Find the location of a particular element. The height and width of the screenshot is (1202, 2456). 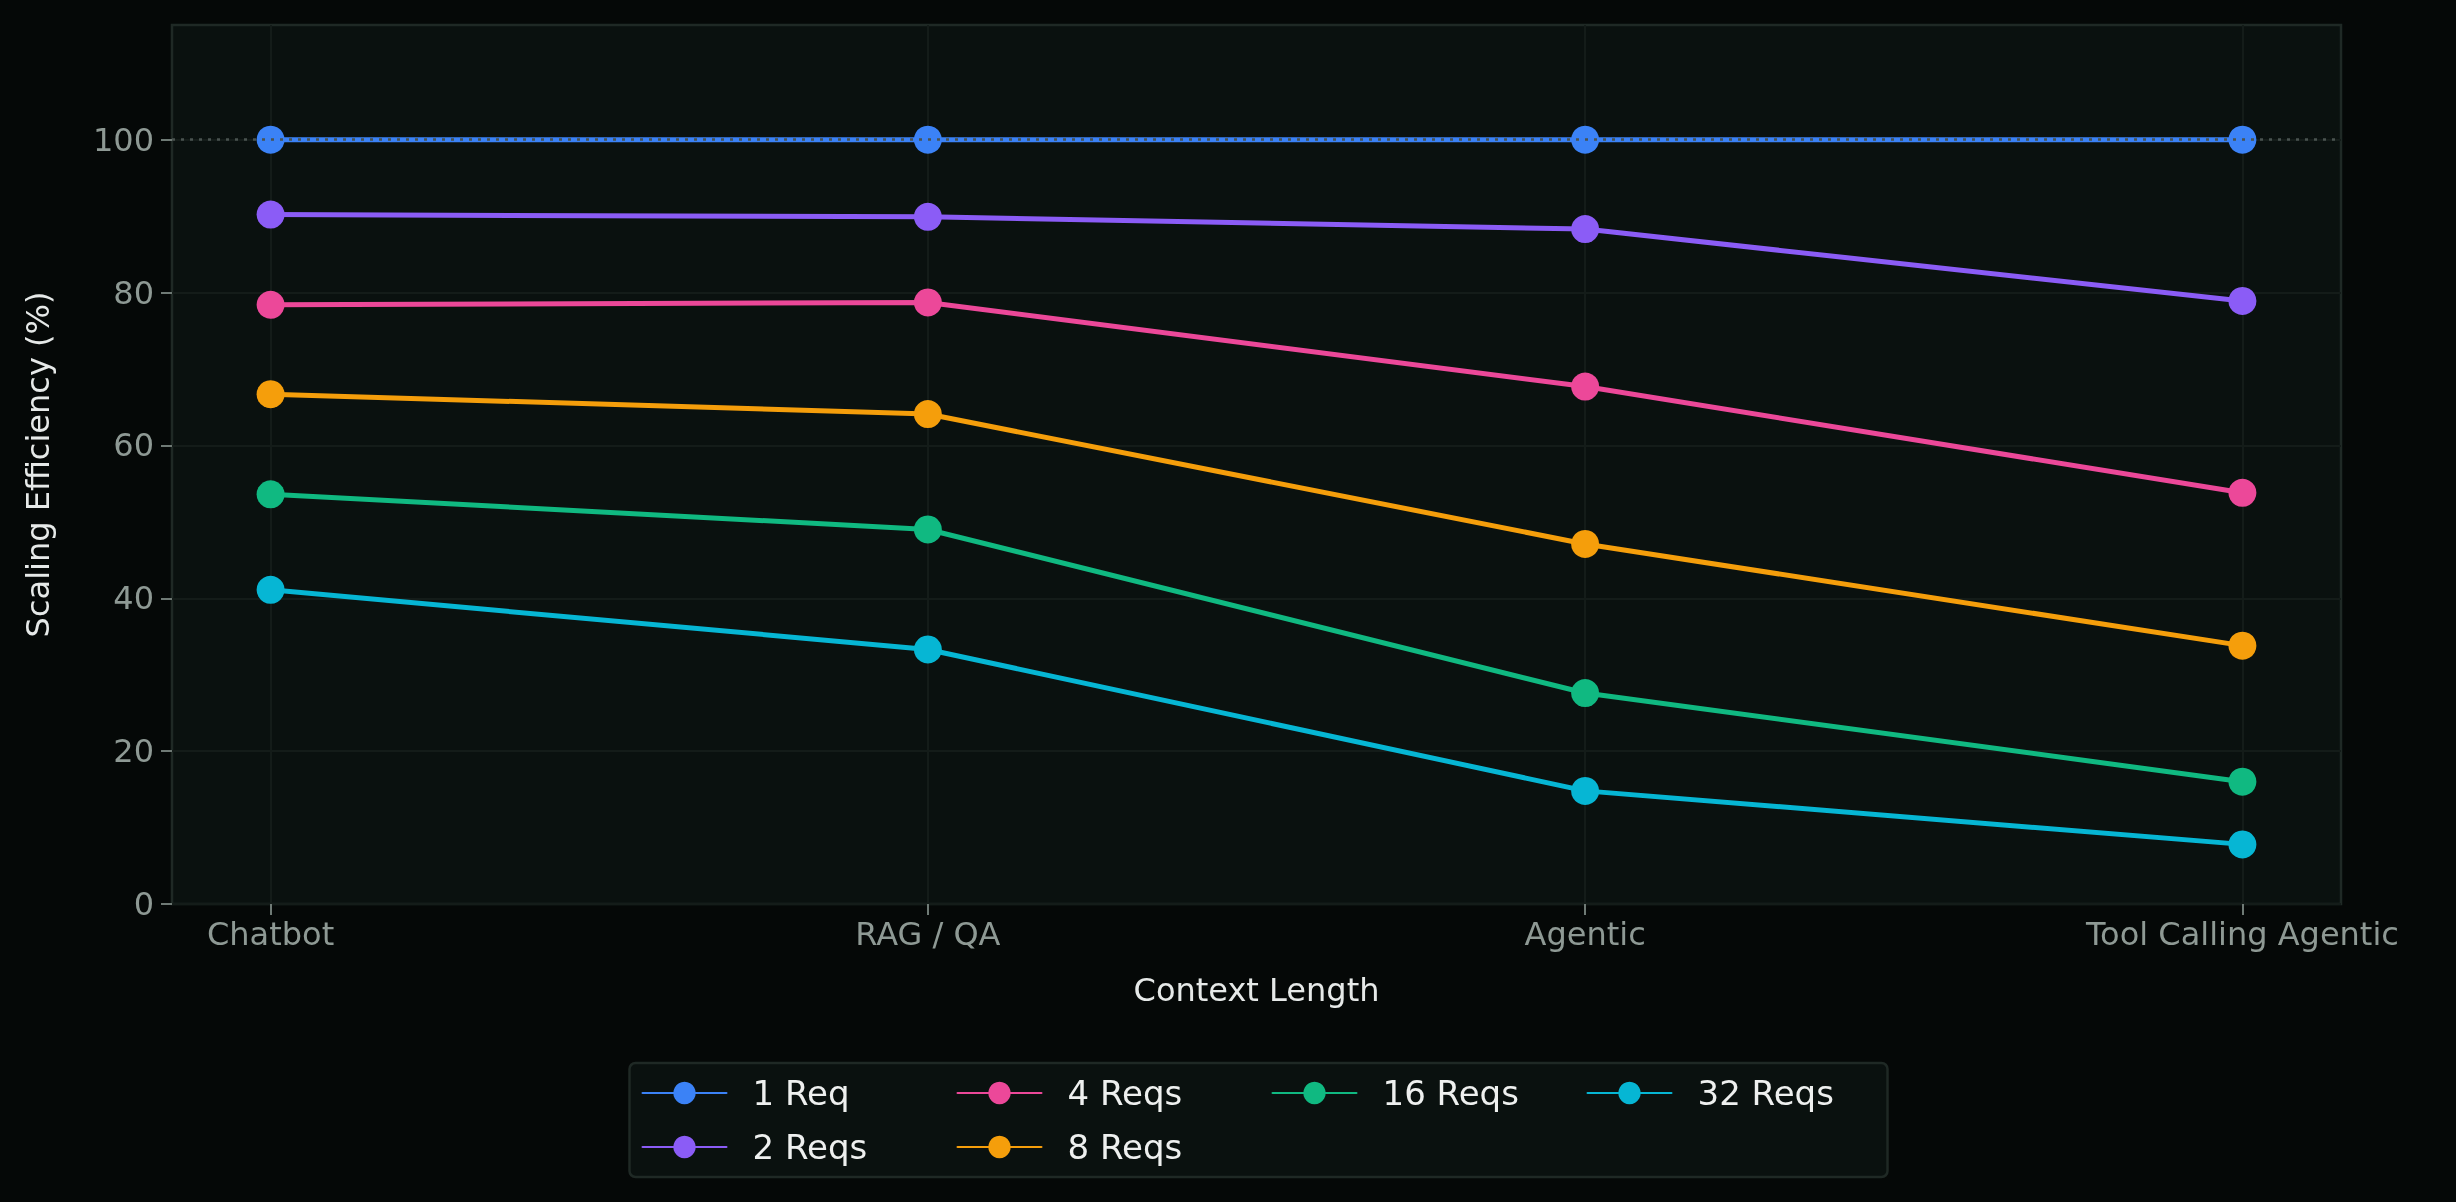

legend-label: 8 Reqs is located at coordinates (1125, 1147).